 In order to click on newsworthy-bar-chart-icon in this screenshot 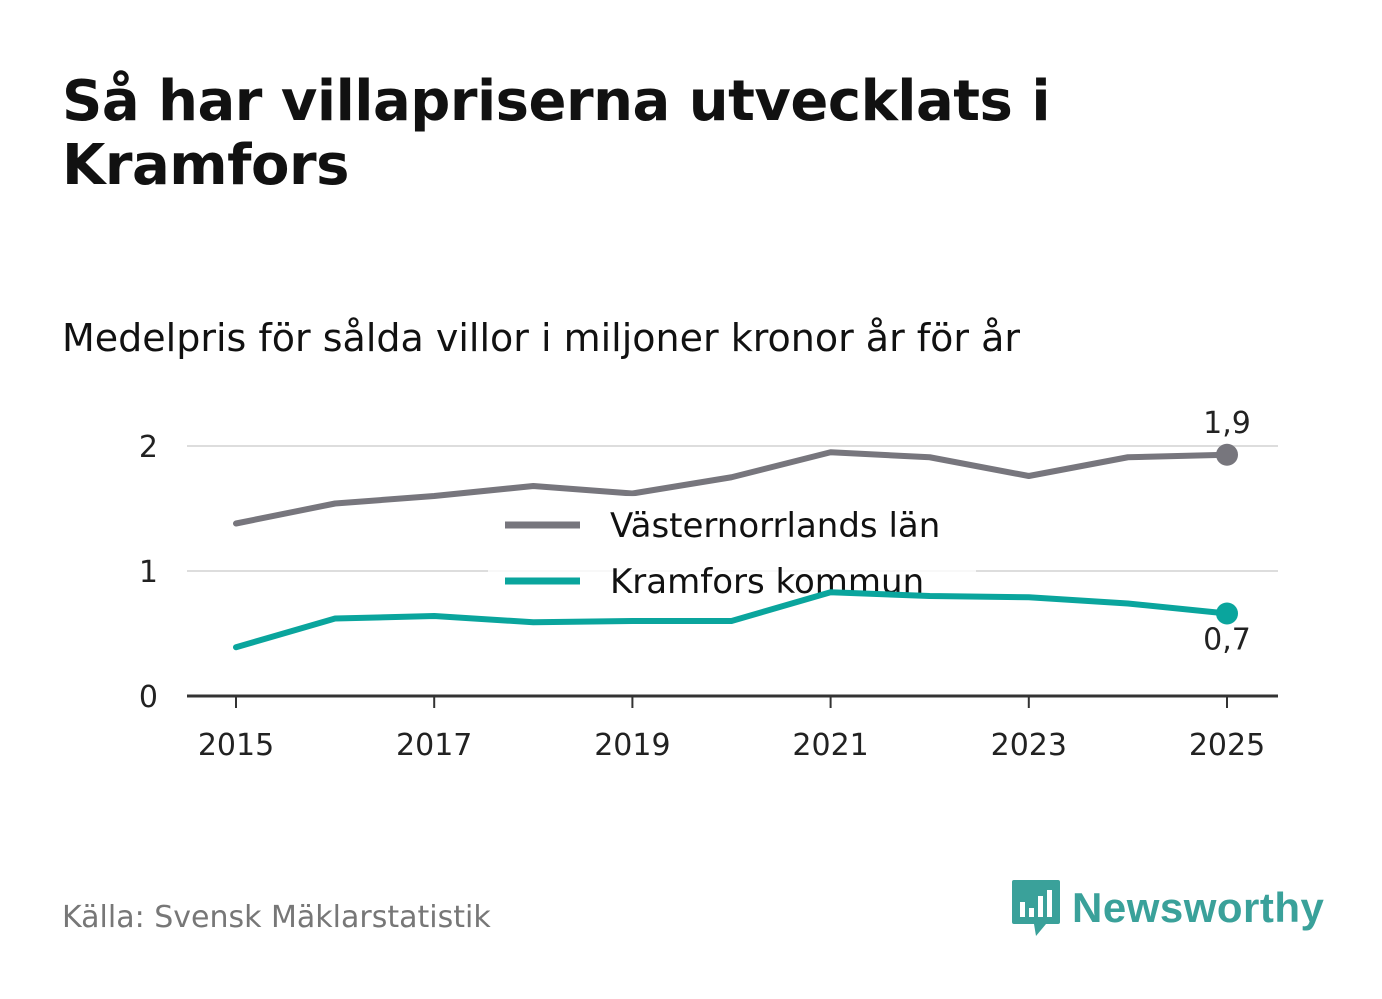, I will do `click(1036, 908)`.